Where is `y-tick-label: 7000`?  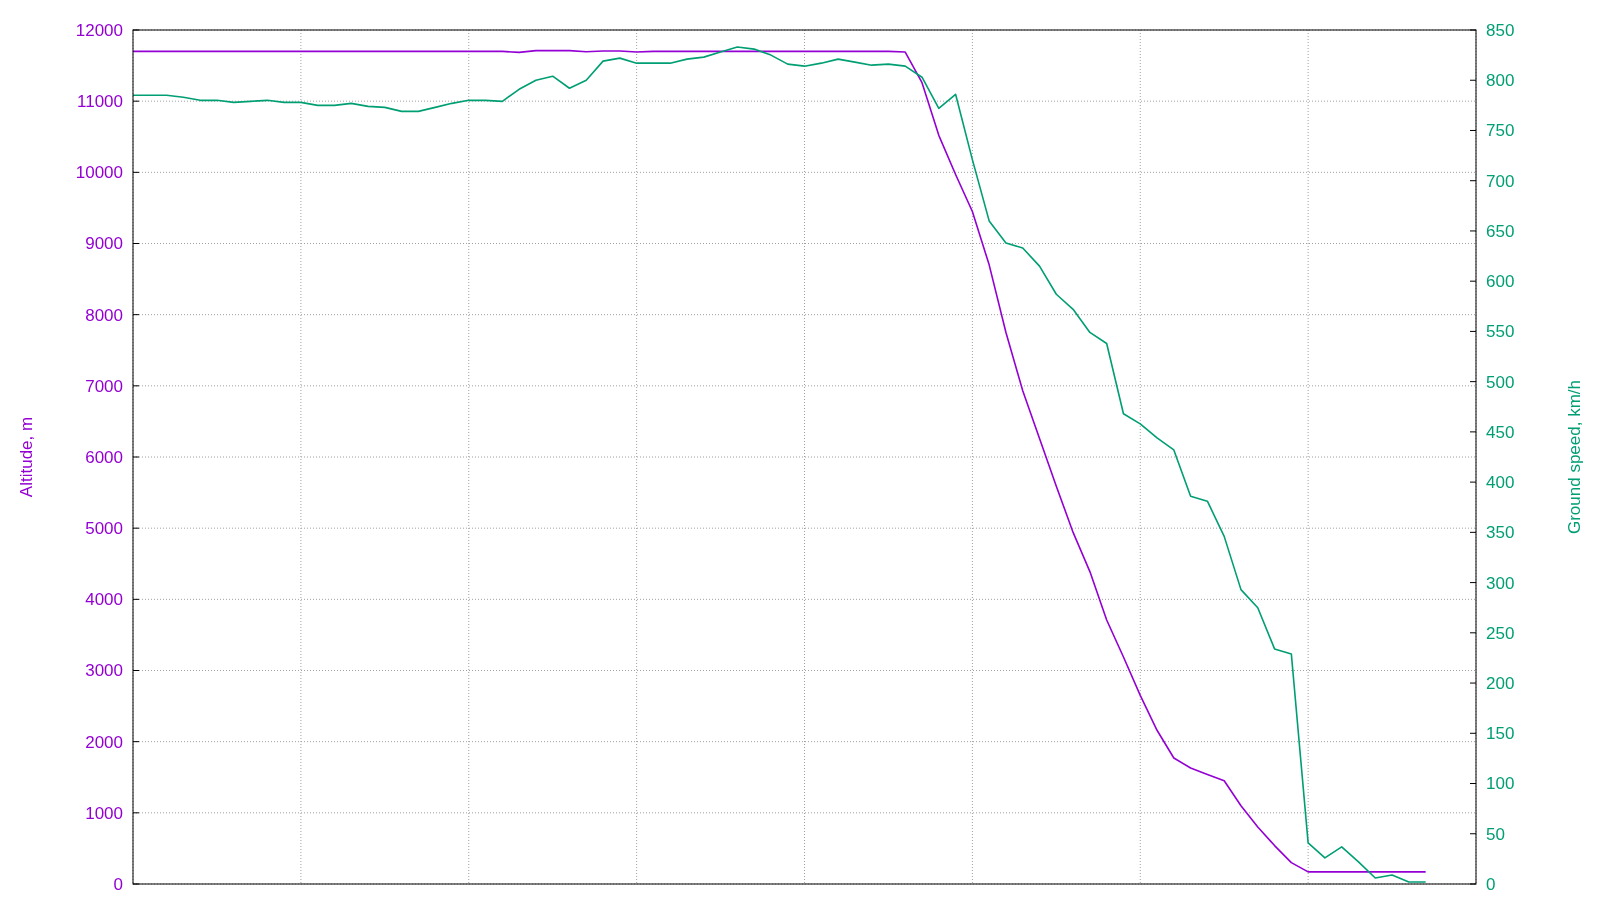 y-tick-label: 7000 is located at coordinates (104, 386).